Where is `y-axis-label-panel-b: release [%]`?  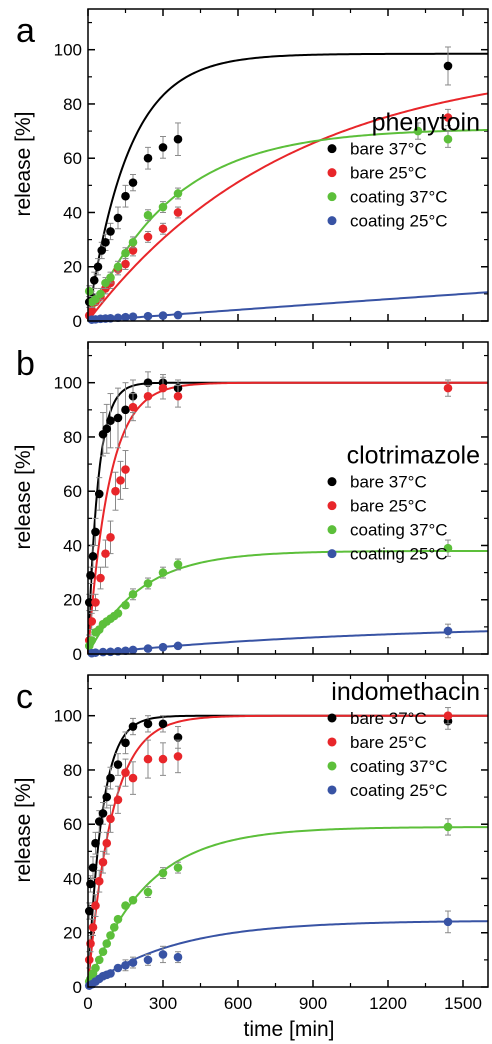
y-axis-label-panel-b: release [%] is located at coordinates (23, 496).